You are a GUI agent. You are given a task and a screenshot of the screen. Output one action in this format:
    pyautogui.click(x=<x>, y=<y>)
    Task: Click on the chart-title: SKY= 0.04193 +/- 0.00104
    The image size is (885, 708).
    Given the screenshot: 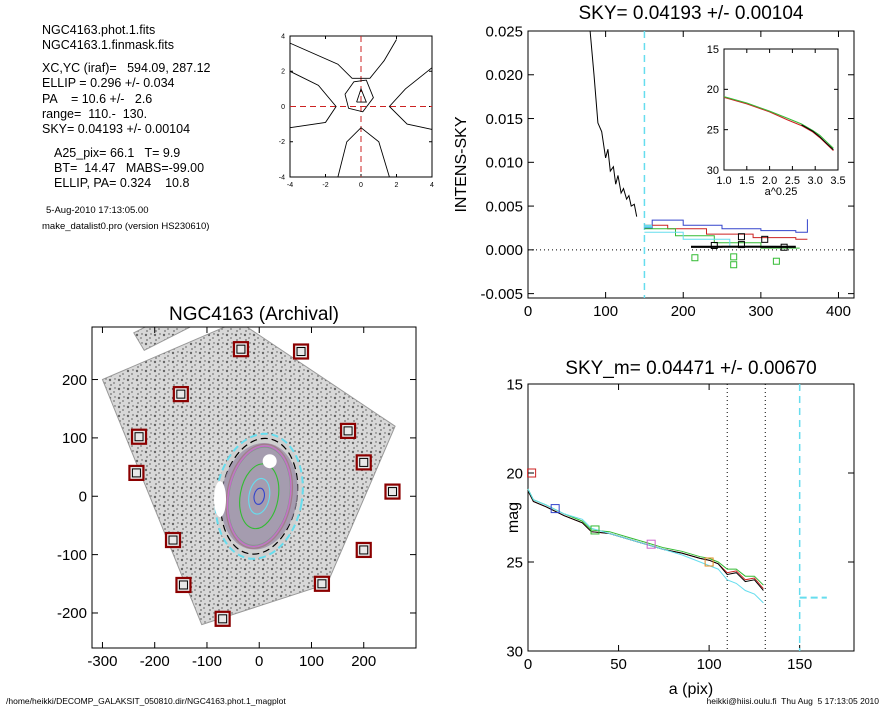 What is the action you would take?
    pyautogui.click(x=690, y=13)
    